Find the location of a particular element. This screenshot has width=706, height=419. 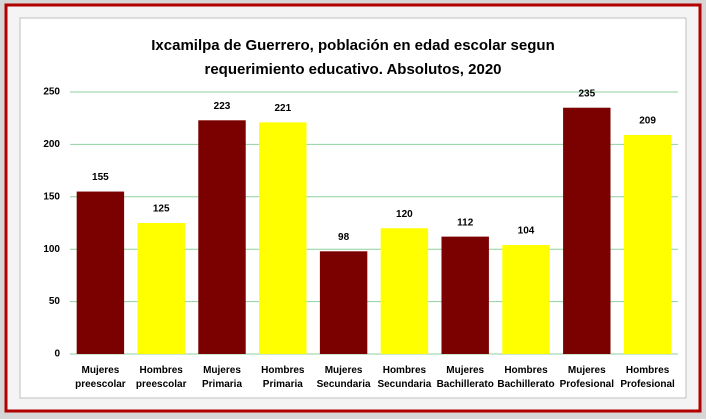

y-tick-label: 100 is located at coordinates (51, 249).